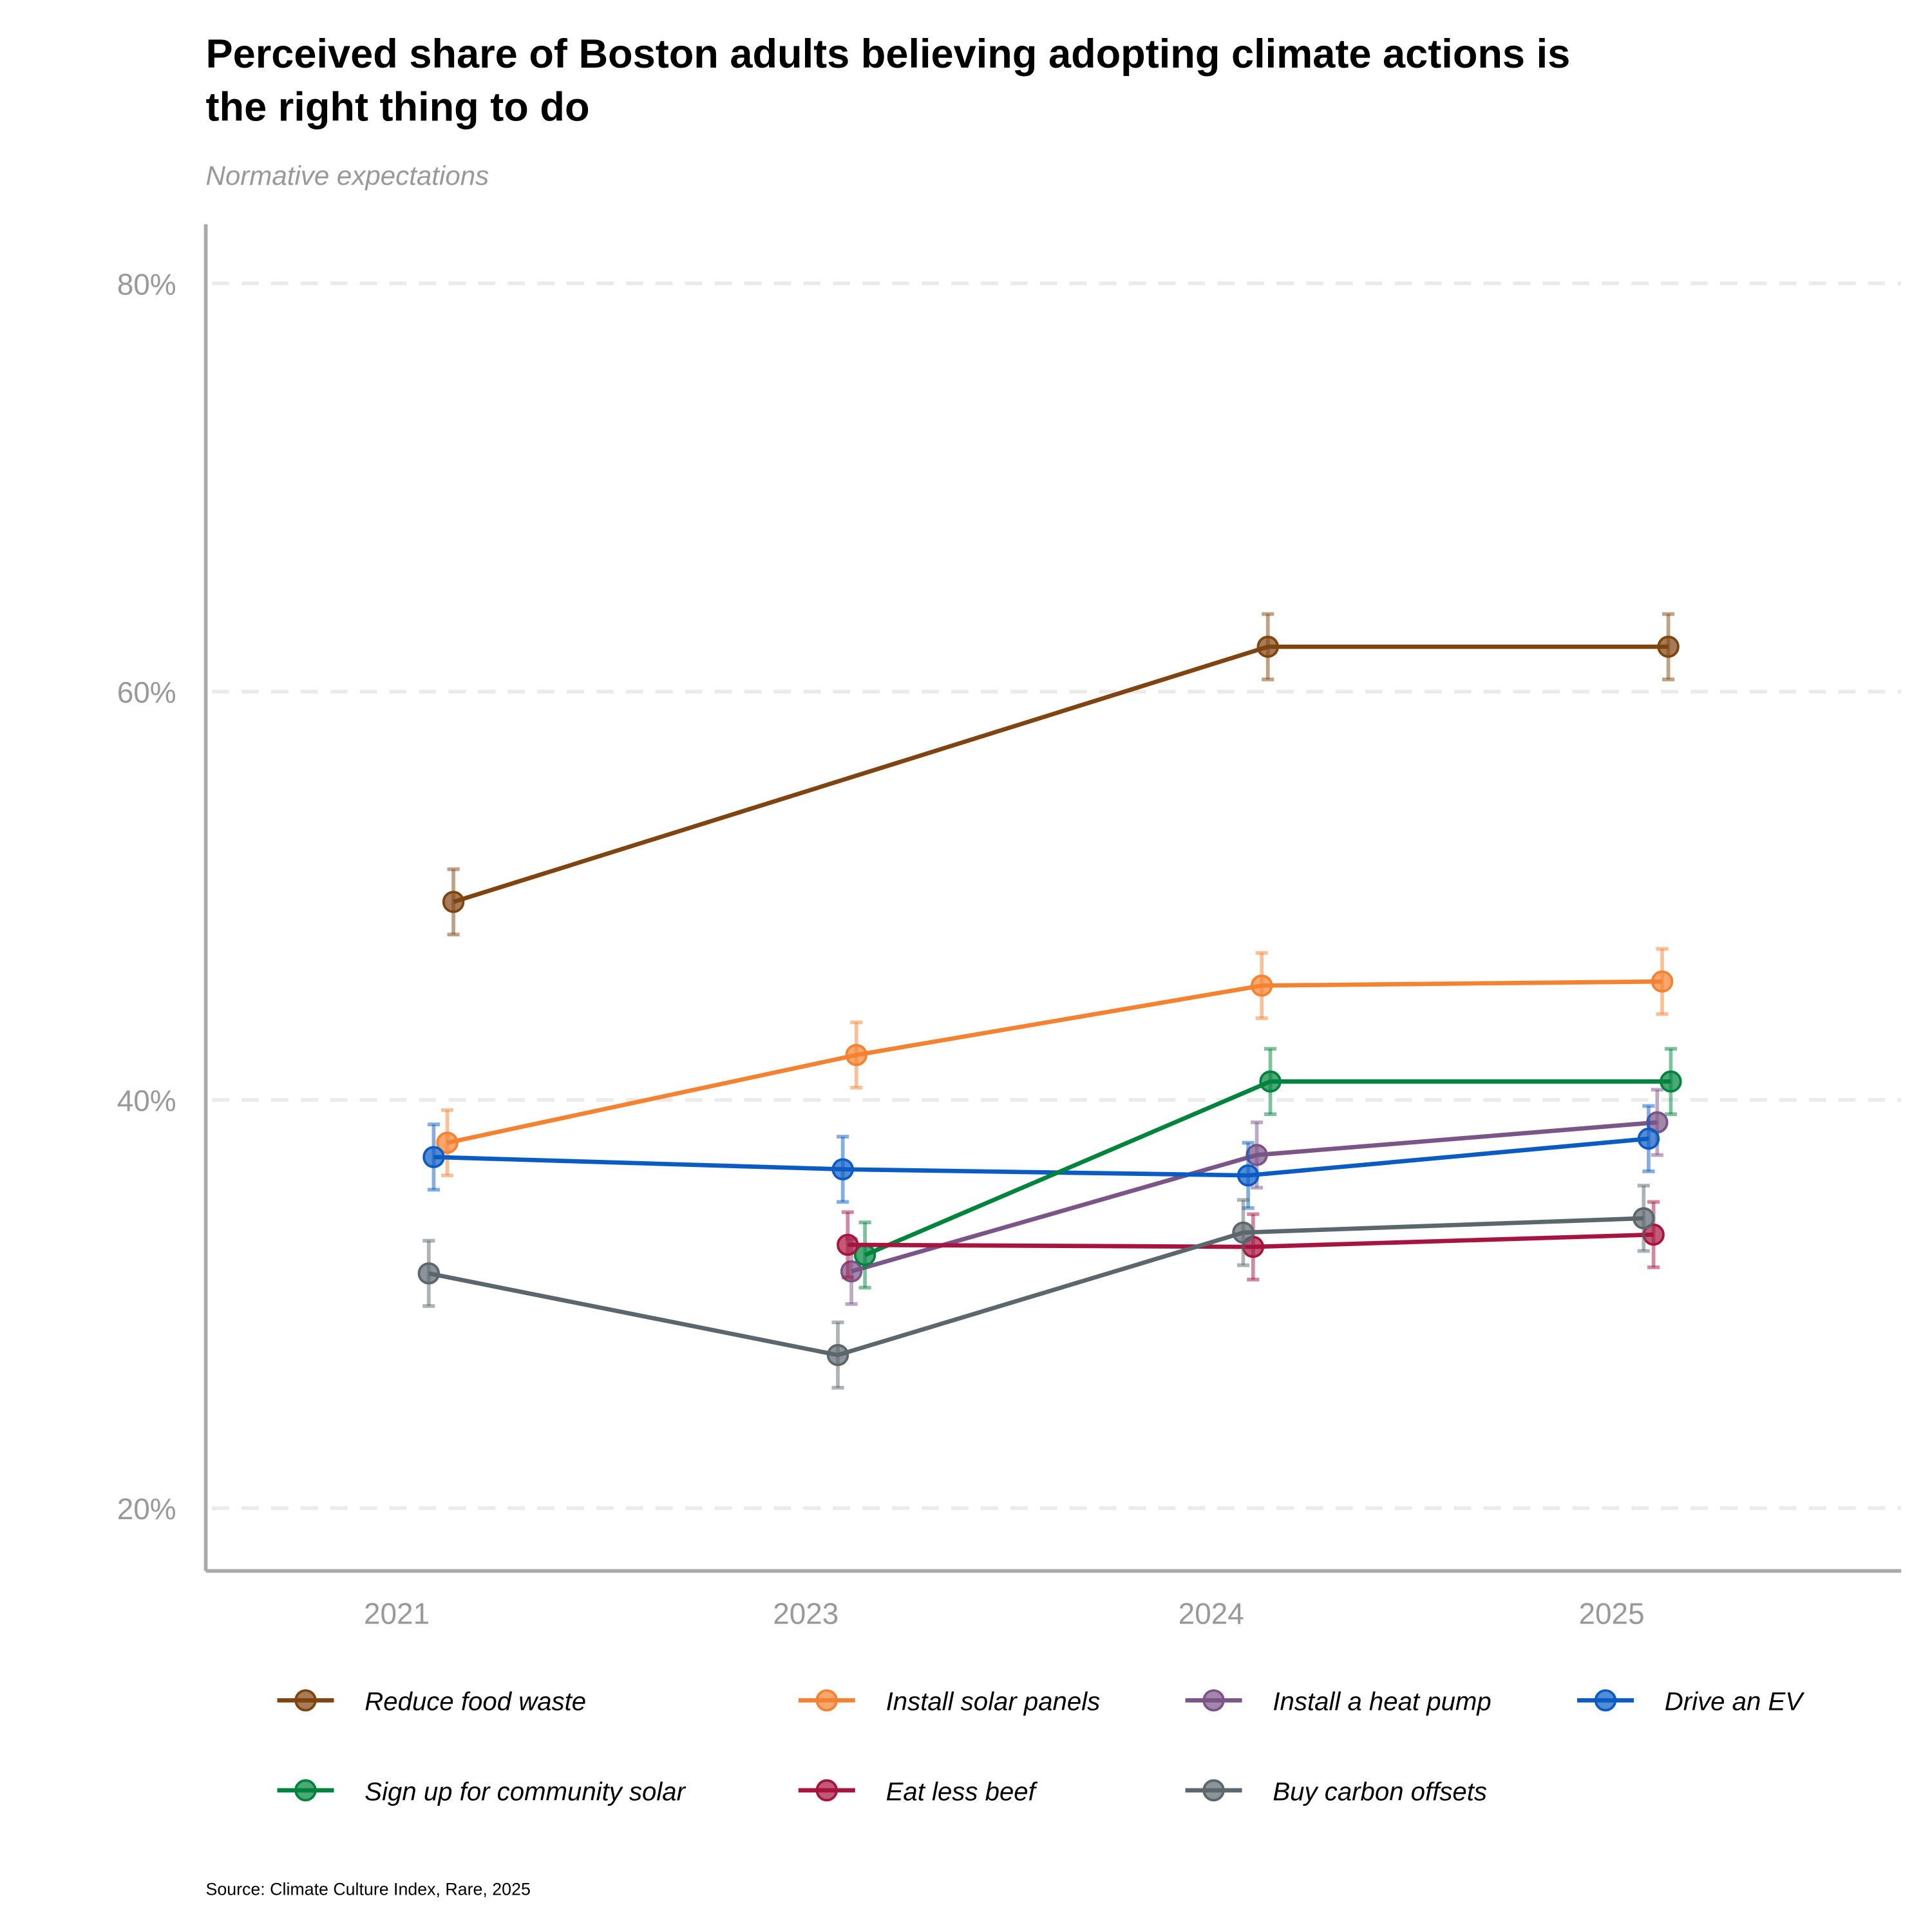 Image resolution: width=1932 pixels, height=1932 pixels. Describe the element at coordinates (1211, 1614) in the screenshot. I see `x-tick-label: 2024` at that location.